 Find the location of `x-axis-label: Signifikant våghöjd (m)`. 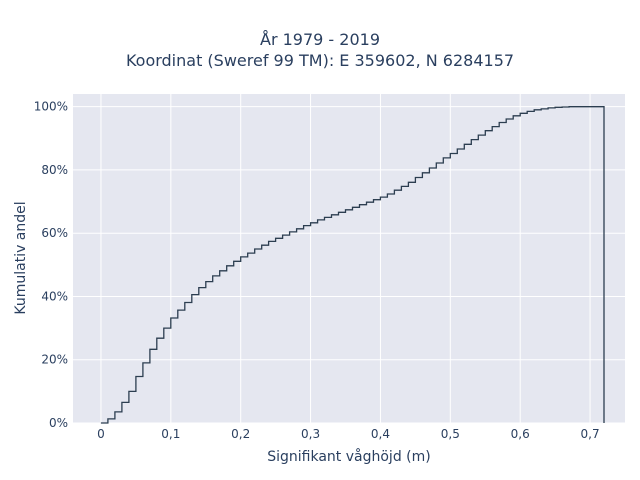

x-axis-label: Signifikant våghöjd (m) is located at coordinates (348, 456).